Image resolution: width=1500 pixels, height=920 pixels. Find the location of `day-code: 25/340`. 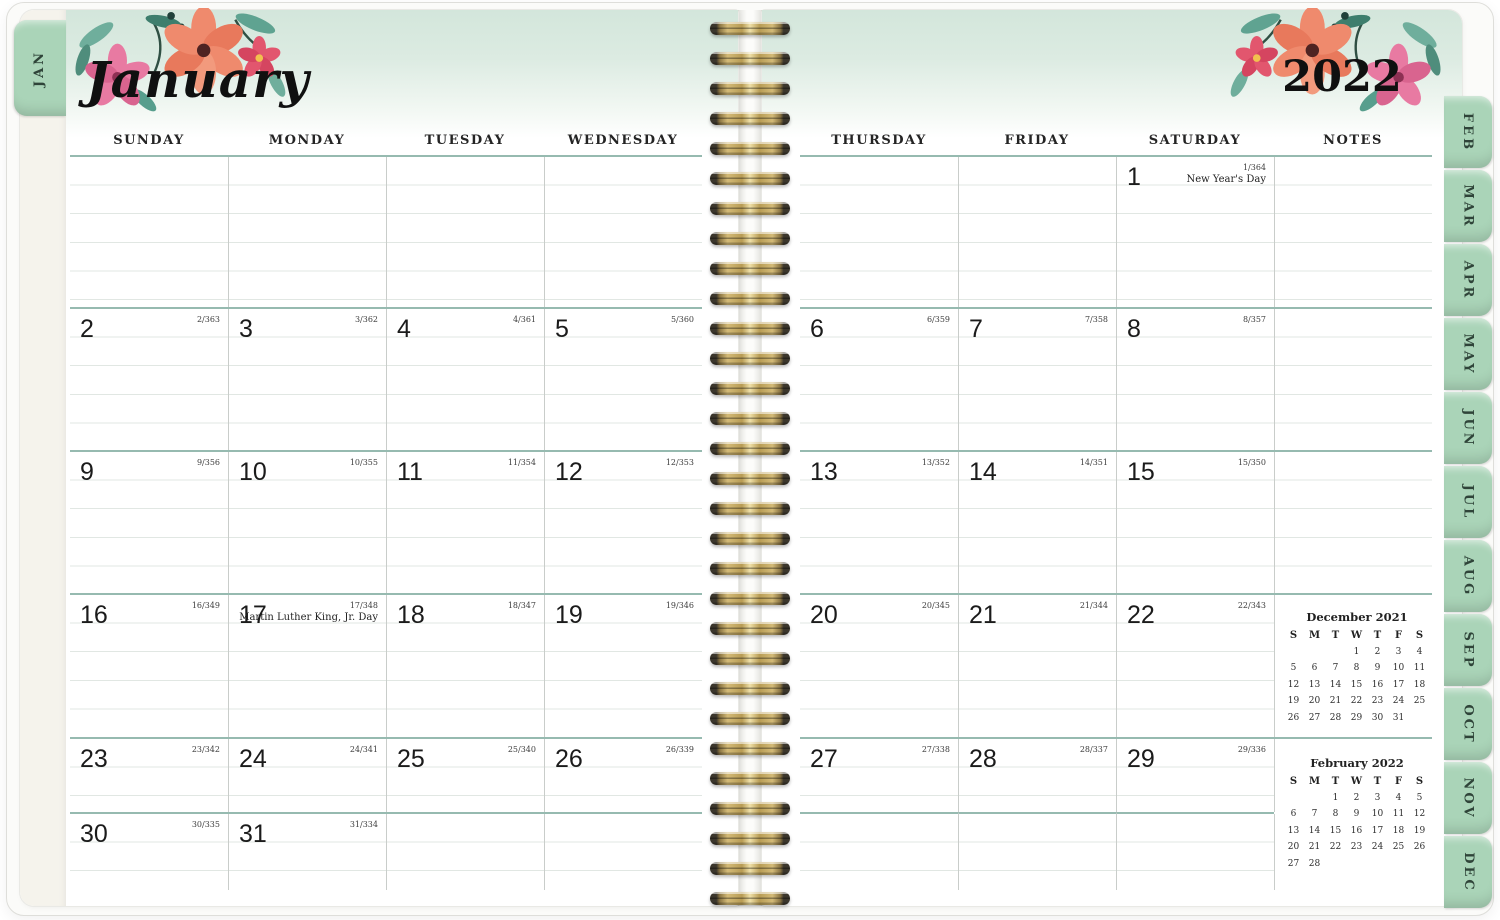

day-code: 25/340 is located at coordinates (521, 749).